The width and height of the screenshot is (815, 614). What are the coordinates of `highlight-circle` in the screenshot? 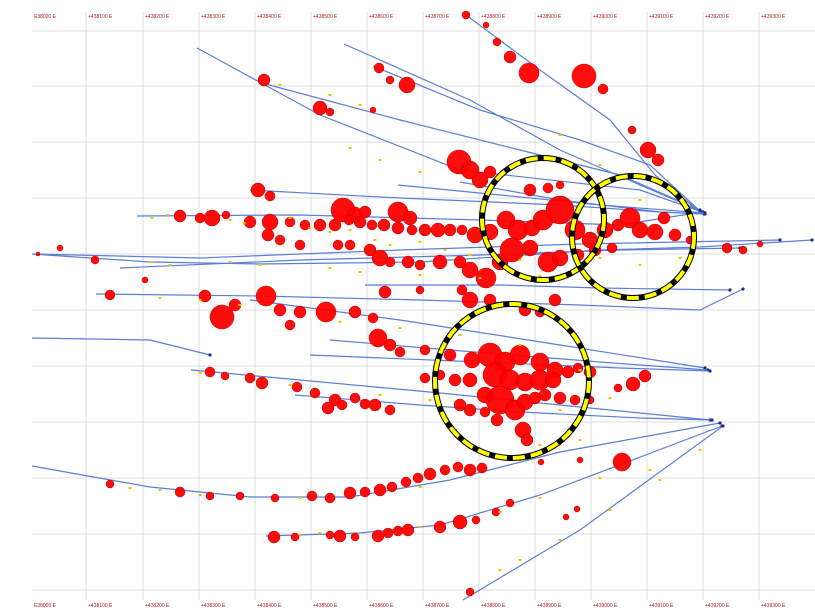 It's located at (543, 219).